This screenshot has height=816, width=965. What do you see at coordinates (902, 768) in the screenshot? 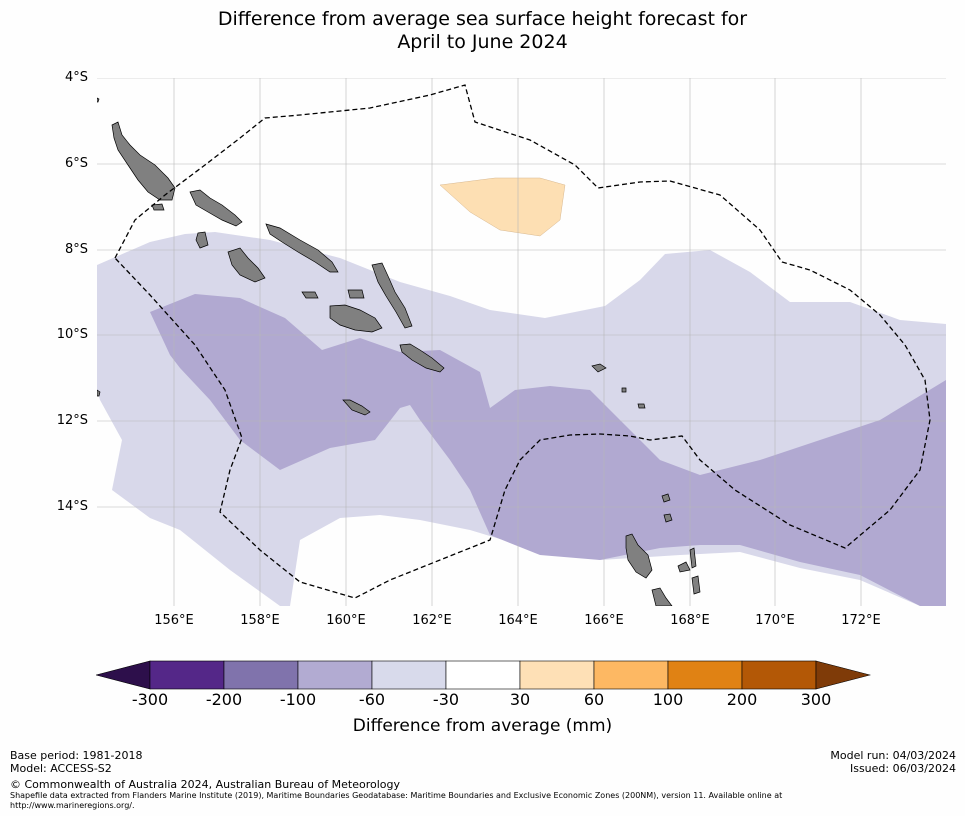
I see `issued-date: Issued: 06/03/2024` at bounding box center [902, 768].